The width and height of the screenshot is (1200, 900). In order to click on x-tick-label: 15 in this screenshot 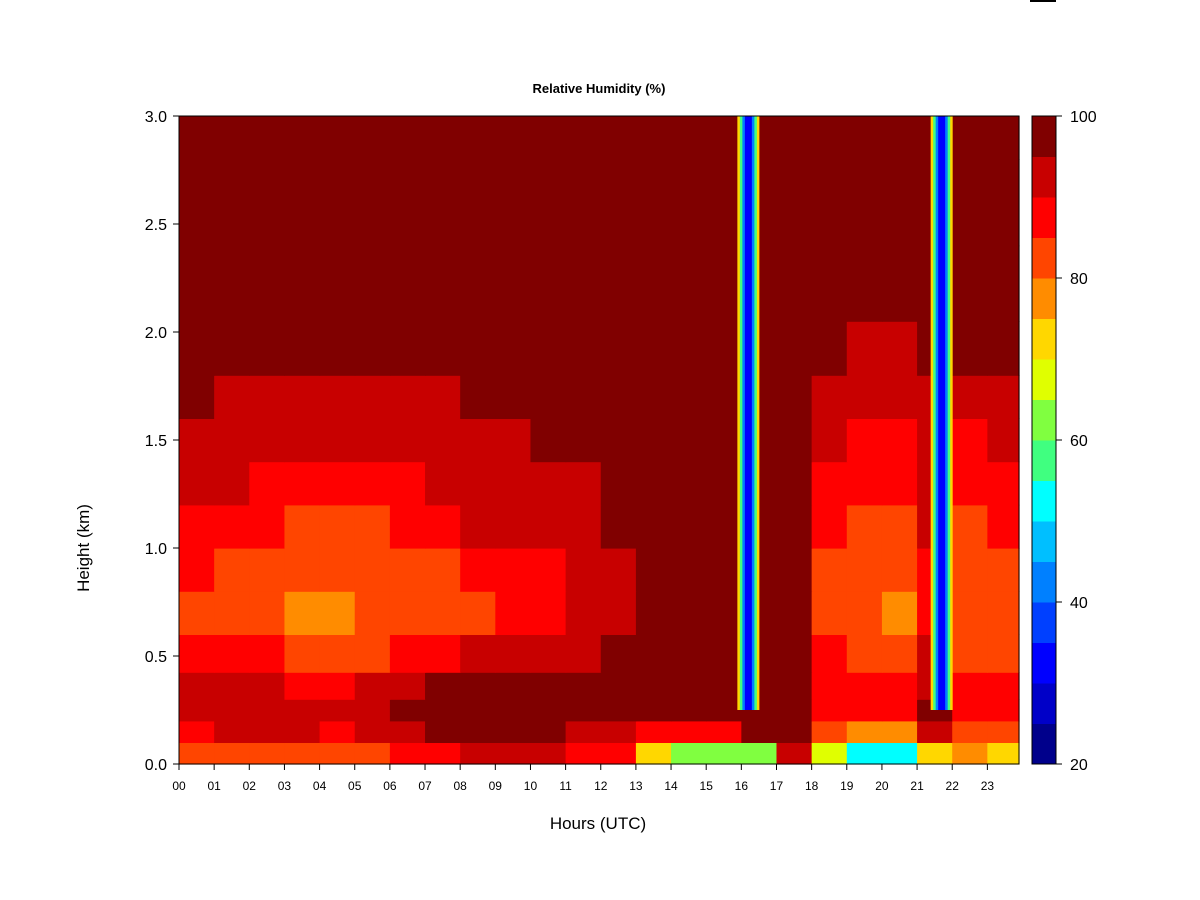, I will do `click(707, 786)`.